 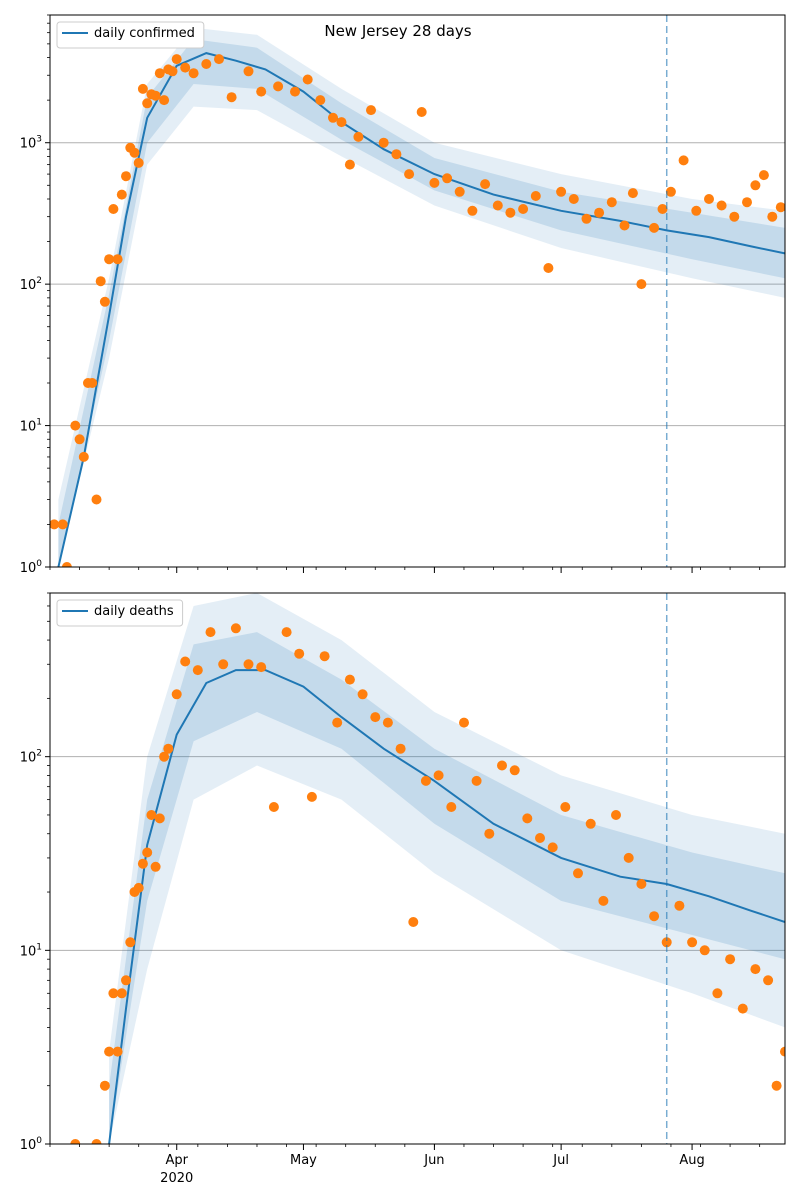 What do you see at coordinates (176, 1178) in the screenshot?
I see `x-tick-sublabel: 2020` at bounding box center [176, 1178].